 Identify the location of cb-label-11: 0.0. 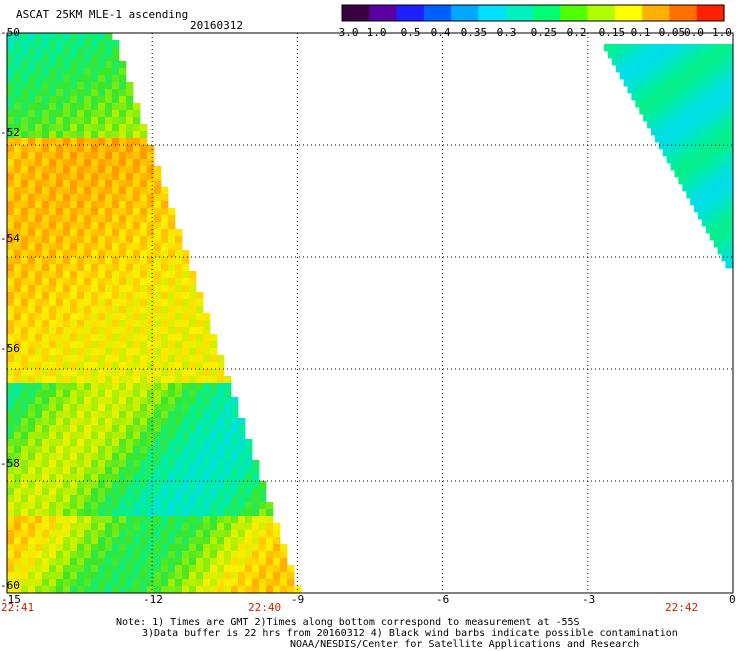
(694, 33).